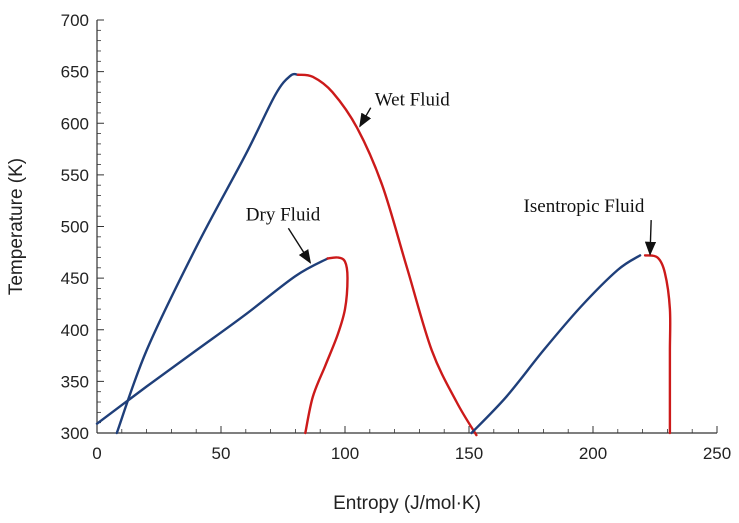 This screenshot has width=739, height=523. Describe the element at coordinates (75, 227) in the screenshot. I see `y-tick-label: 500` at that location.